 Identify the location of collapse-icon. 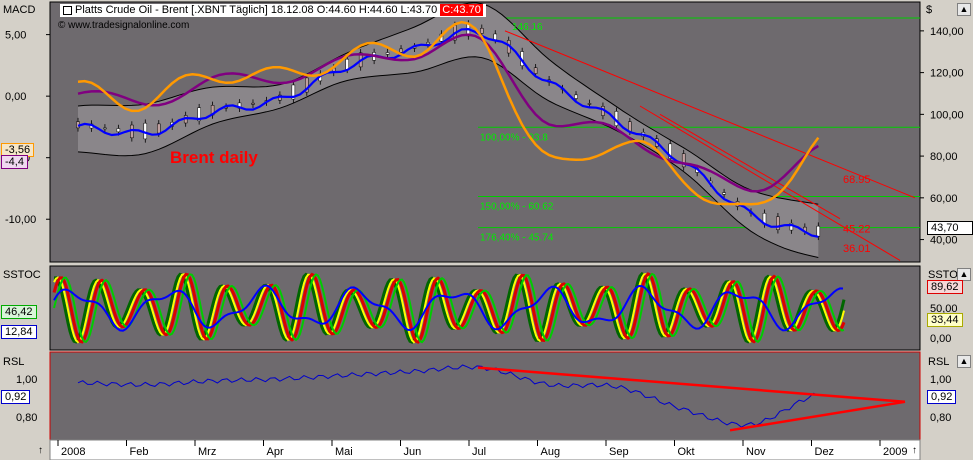
(67, 10).